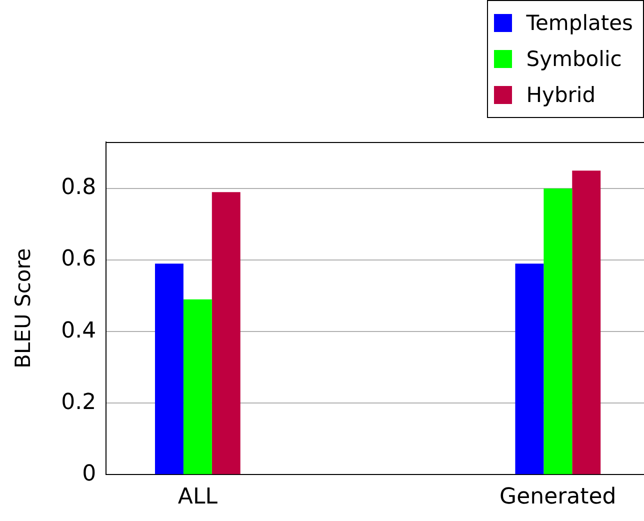 This screenshot has height=521, width=644. I want to click on x-tick-label: ALL, so click(198, 497).